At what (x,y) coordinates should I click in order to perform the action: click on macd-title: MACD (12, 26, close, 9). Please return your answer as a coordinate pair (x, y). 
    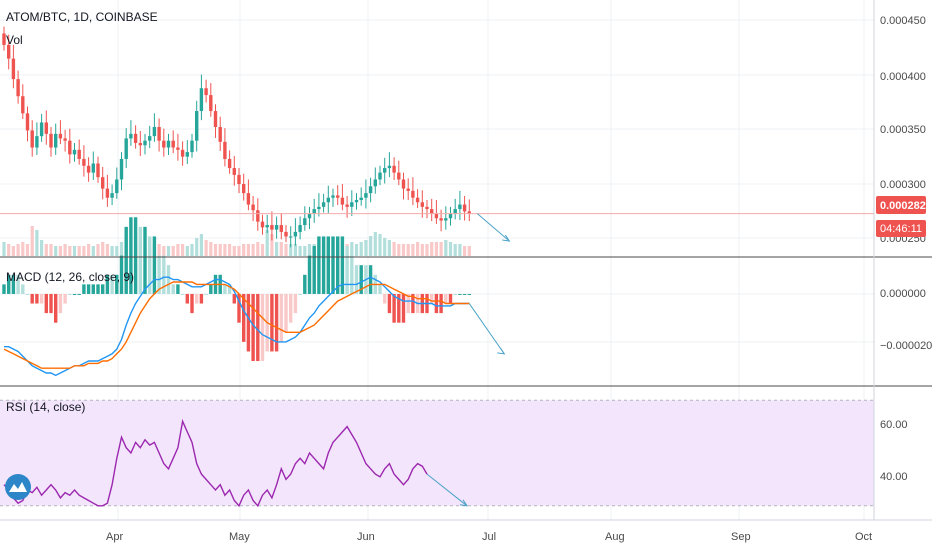
    Looking at the image, I should click on (70, 277).